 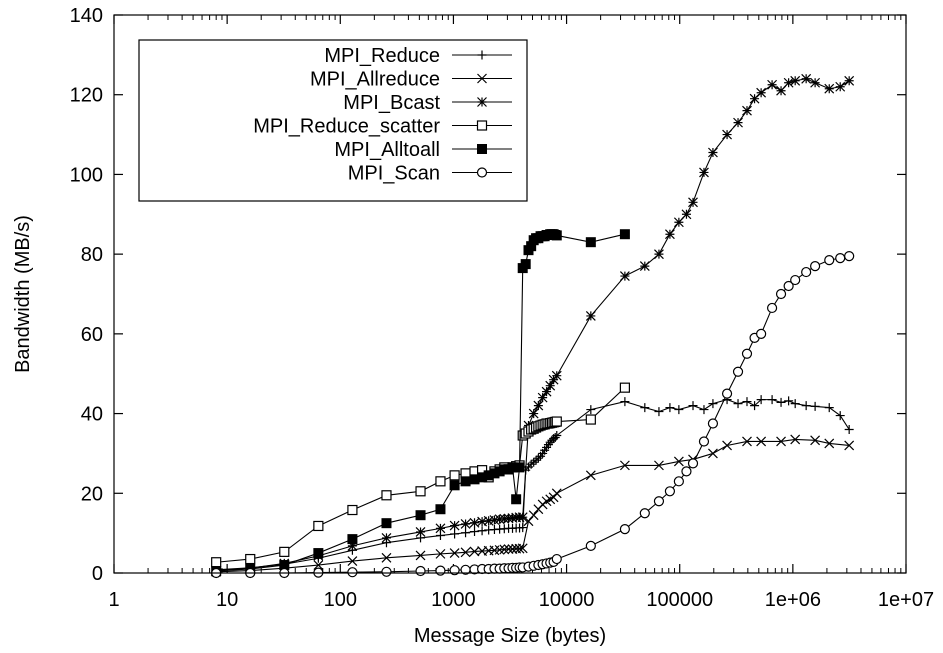 What do you see at coordinates (427, 103) in the screenshot?
I see `legend-item: MPI_Bcast` at bounding box center [427, 103].